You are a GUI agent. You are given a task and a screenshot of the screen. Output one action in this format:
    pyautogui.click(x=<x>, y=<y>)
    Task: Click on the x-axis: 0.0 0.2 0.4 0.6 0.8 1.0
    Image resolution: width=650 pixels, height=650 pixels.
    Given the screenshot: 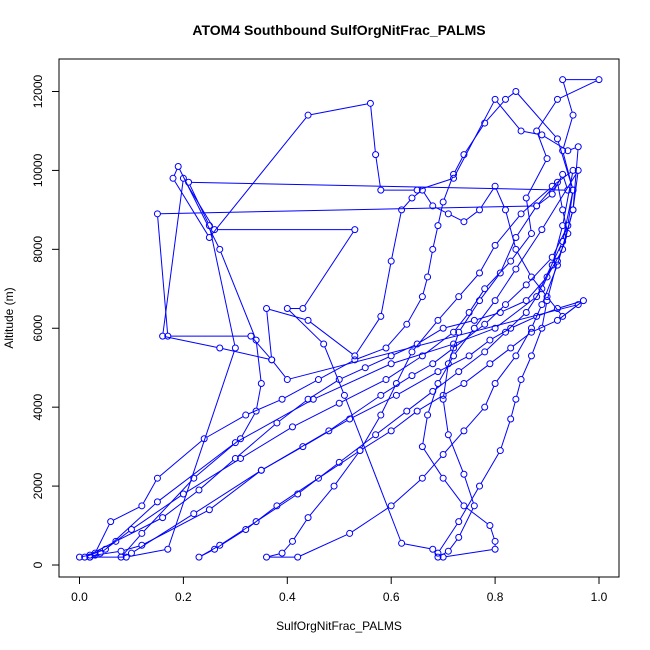 What is the action you would take?
    pyautogui.click(x=339, y=590)
    